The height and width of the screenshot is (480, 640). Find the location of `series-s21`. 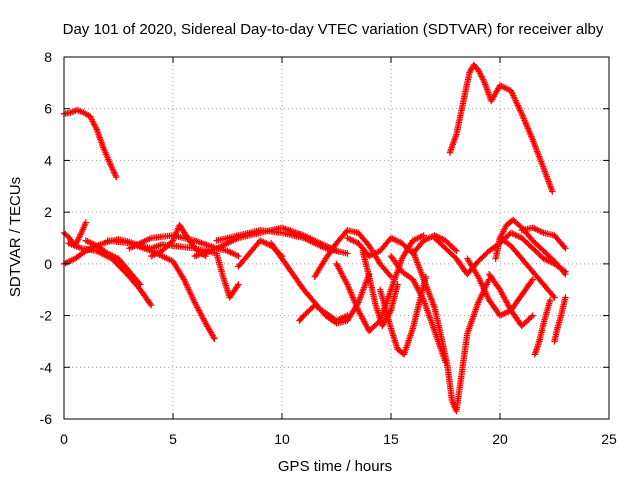

series-s21 is located at coordinates (451, 331).